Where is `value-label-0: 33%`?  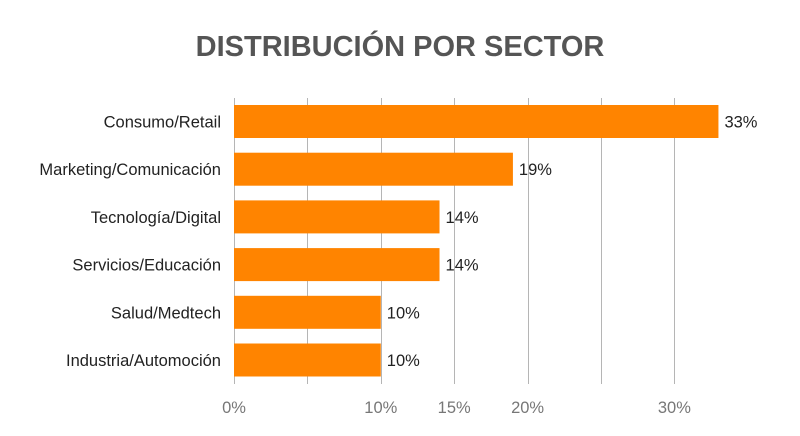 value-label-0: 33% is located at coordinates (740, 123).